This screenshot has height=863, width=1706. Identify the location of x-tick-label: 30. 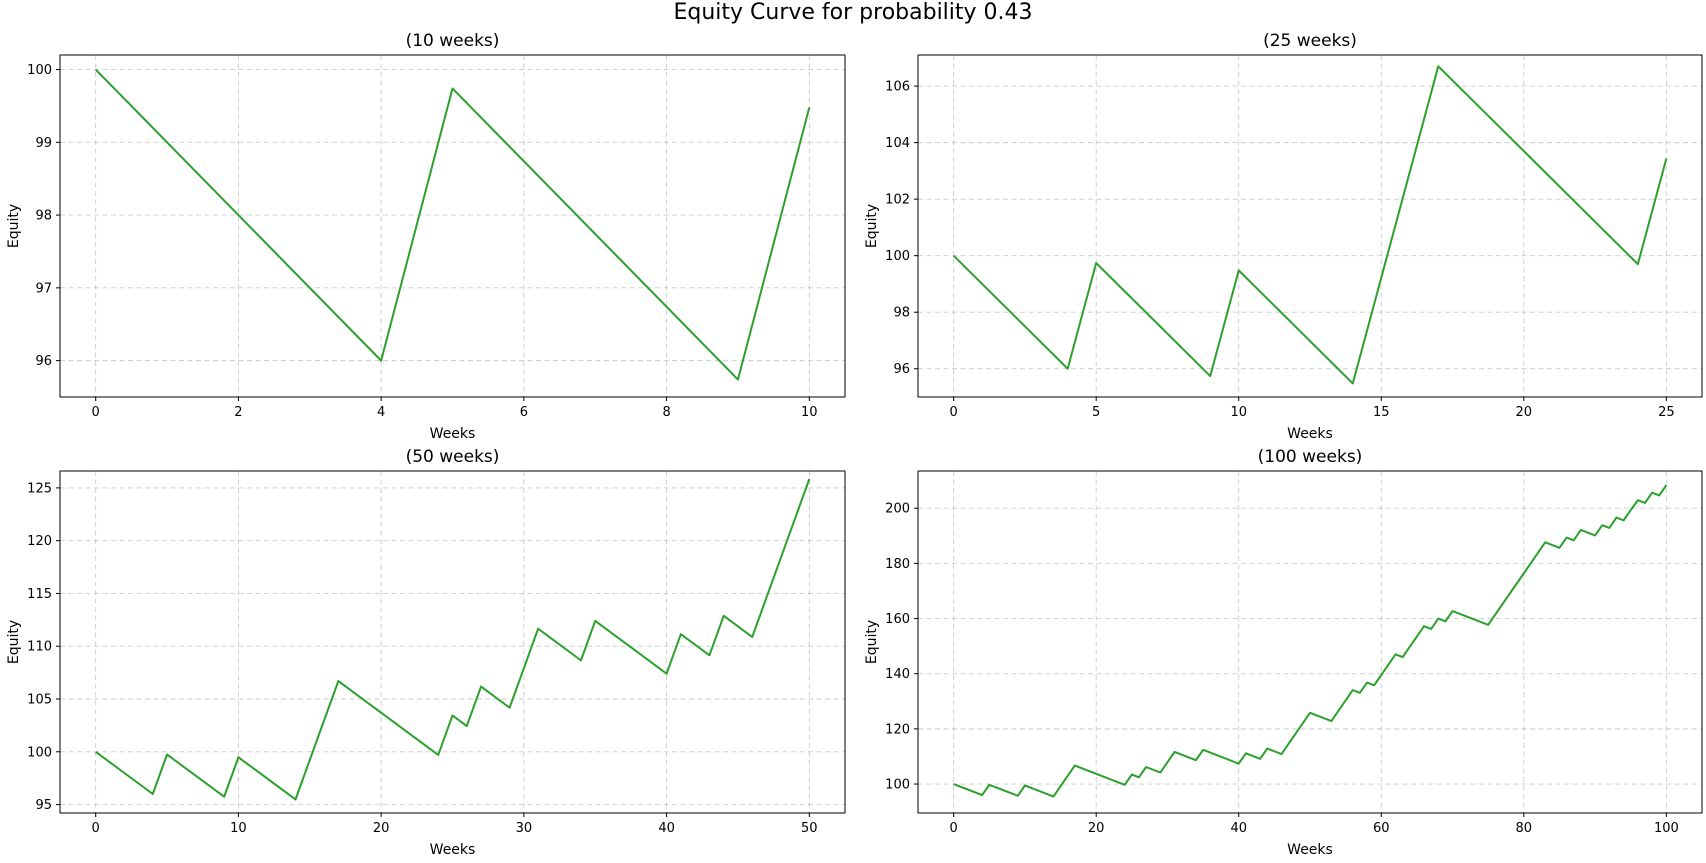
(524, 828).